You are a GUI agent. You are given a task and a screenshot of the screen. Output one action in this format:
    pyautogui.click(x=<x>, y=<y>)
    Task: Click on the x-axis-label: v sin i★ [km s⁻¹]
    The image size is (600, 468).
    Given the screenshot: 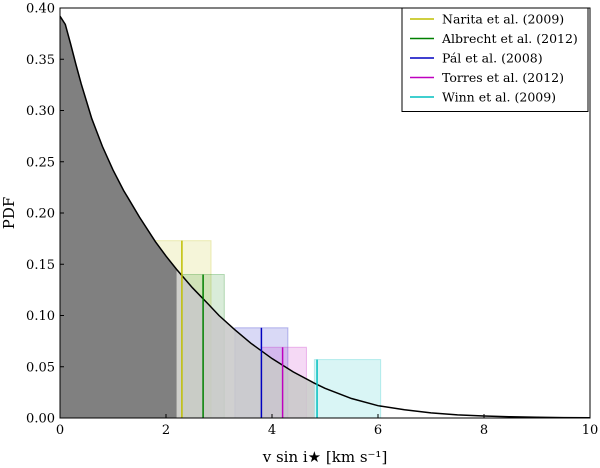 What is the action you would take?
    pyautogui.click(x=325, y=457)
    